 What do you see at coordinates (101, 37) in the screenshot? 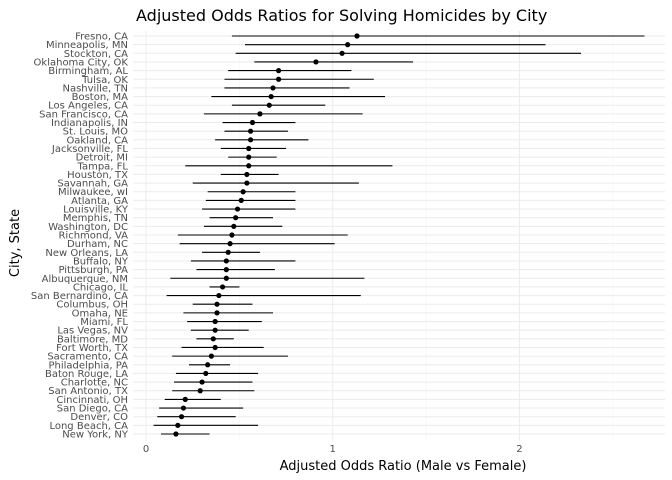
I see `y-tick-label: Fresno, CA` at bounding box center [101, 37].